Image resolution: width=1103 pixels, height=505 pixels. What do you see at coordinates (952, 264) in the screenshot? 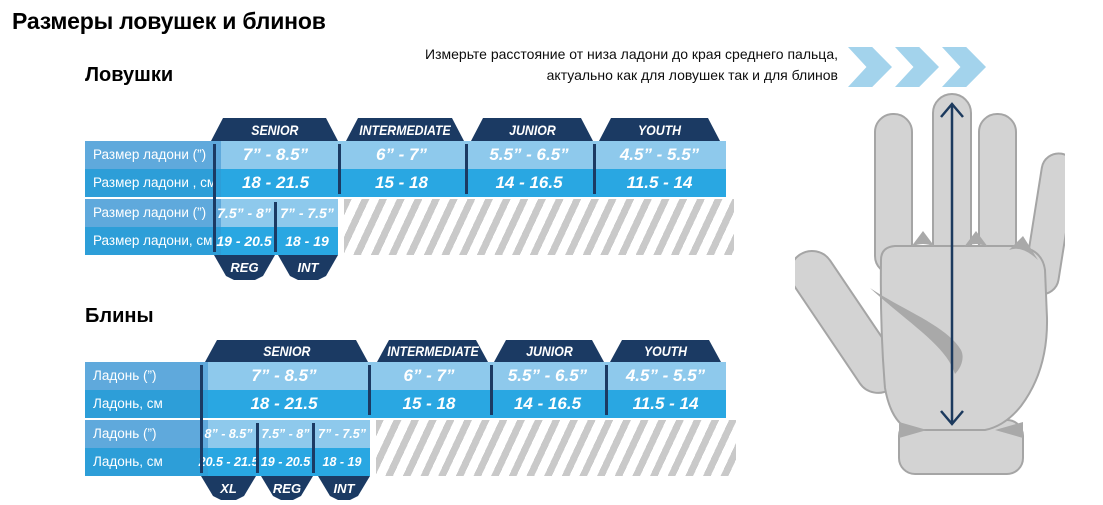
I see `vertical-double-arrow` at bounding box center [952, 264].